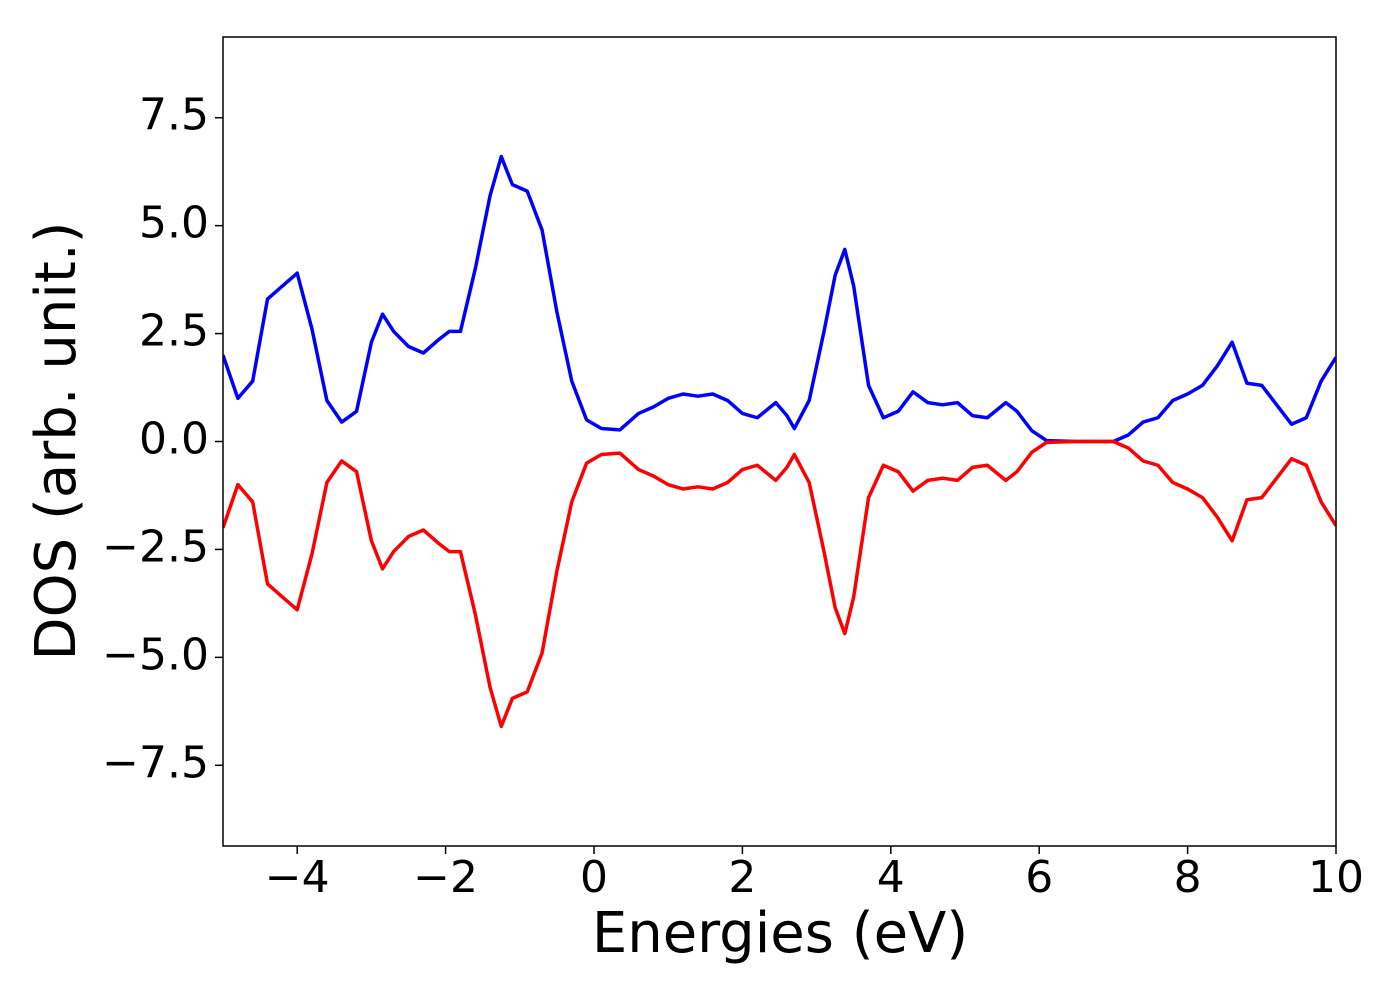 This screenshot has width=1400, height=1000. Describe the element at coordinates (174, 331) in the screenshot. I see `y-tick-label: 2.5` at that location.